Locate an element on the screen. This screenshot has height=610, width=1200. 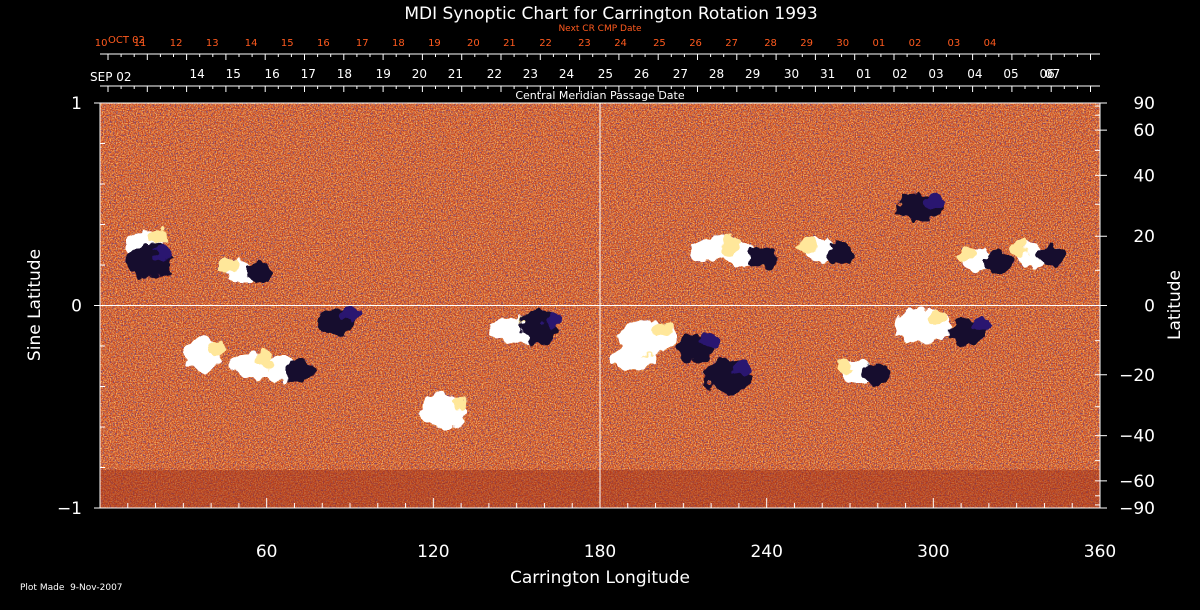
cmp-date-label: 21 is located at coordinates (455, 74).